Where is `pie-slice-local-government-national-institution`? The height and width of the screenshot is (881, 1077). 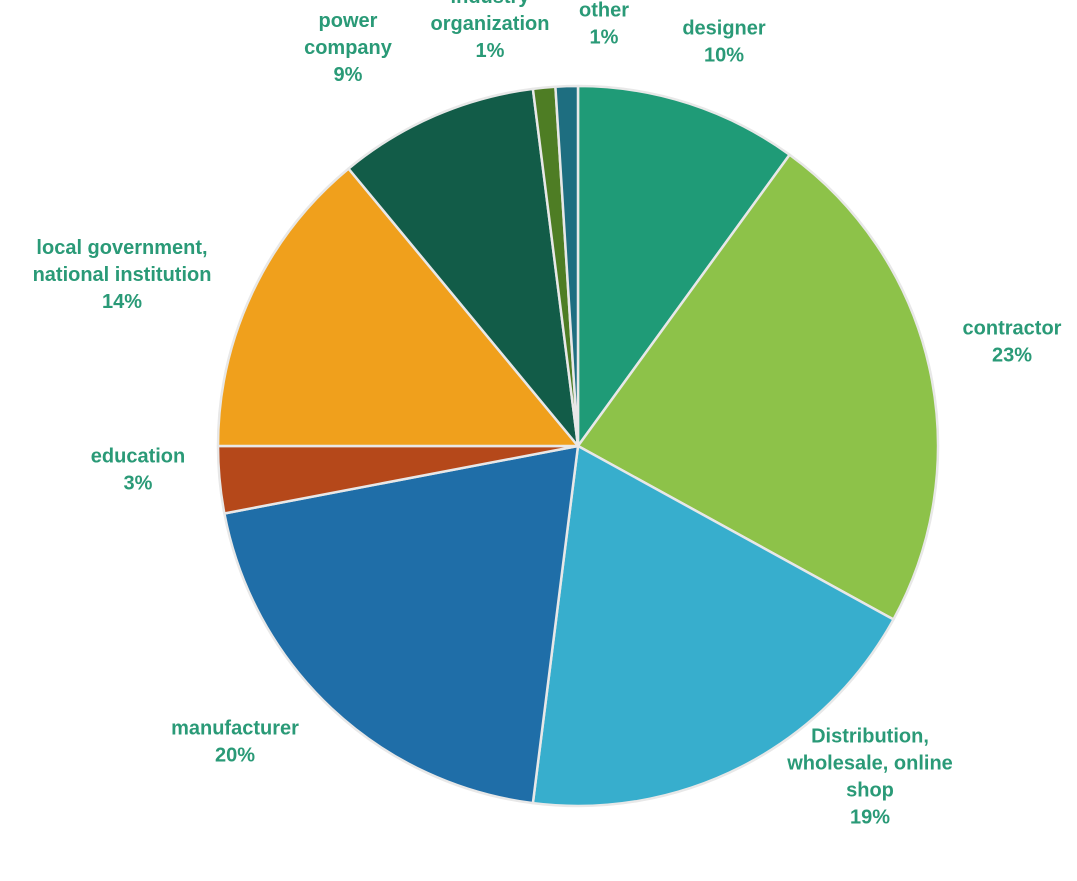 pie-slice-local-government-national-institution is located at coordinates (398, 307).